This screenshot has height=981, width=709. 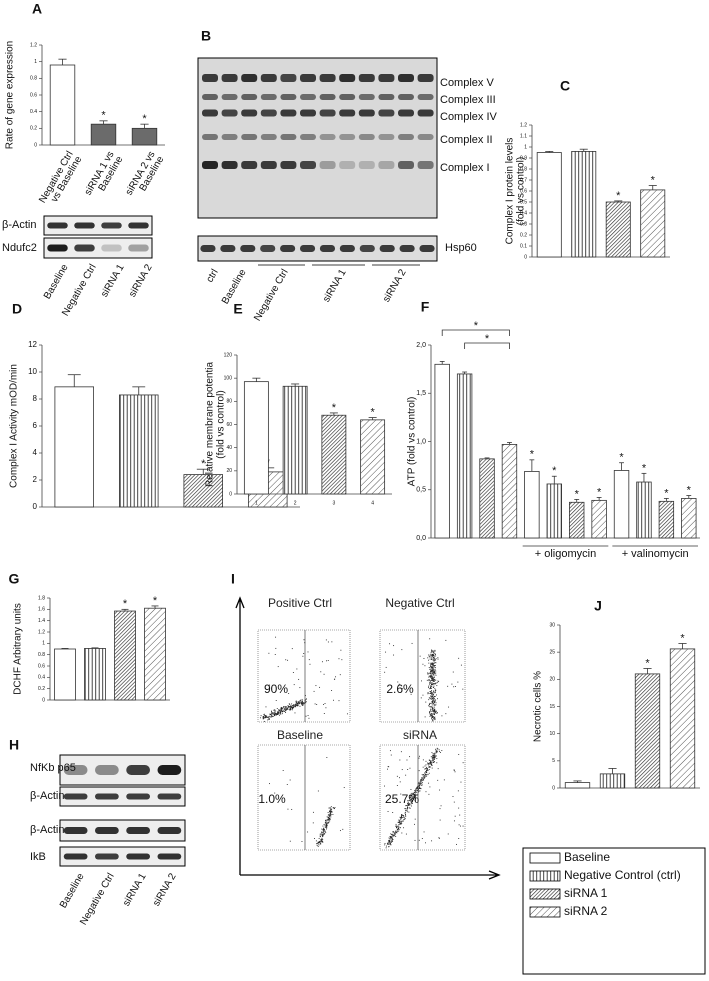 What do you see at coordinates (509, 491) in the screenshot?
I see `bar` at bounding box center [509, 491].